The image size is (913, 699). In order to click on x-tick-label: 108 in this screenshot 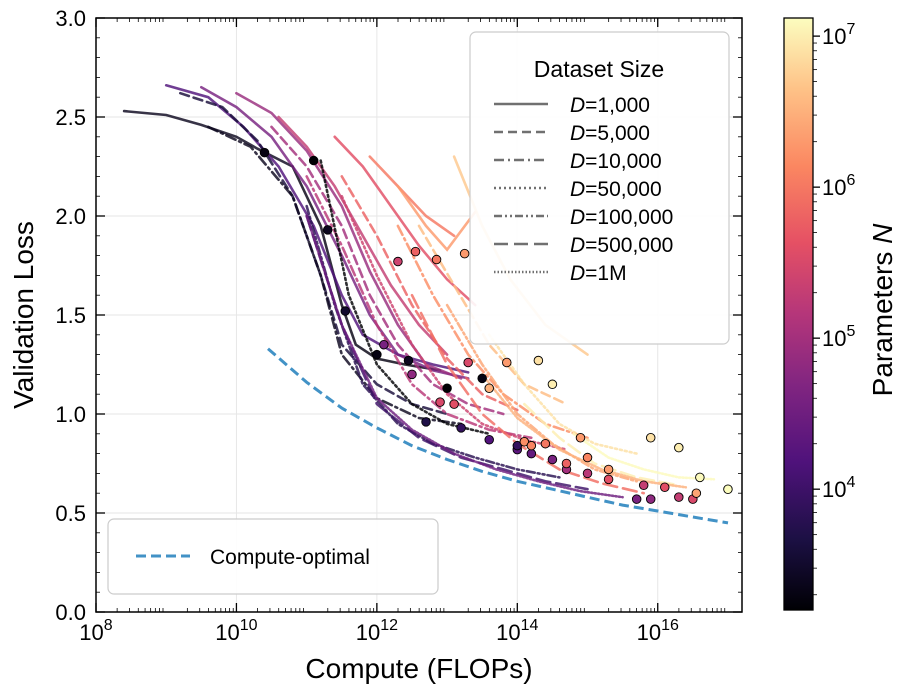, I will do `click(95, 631)`.